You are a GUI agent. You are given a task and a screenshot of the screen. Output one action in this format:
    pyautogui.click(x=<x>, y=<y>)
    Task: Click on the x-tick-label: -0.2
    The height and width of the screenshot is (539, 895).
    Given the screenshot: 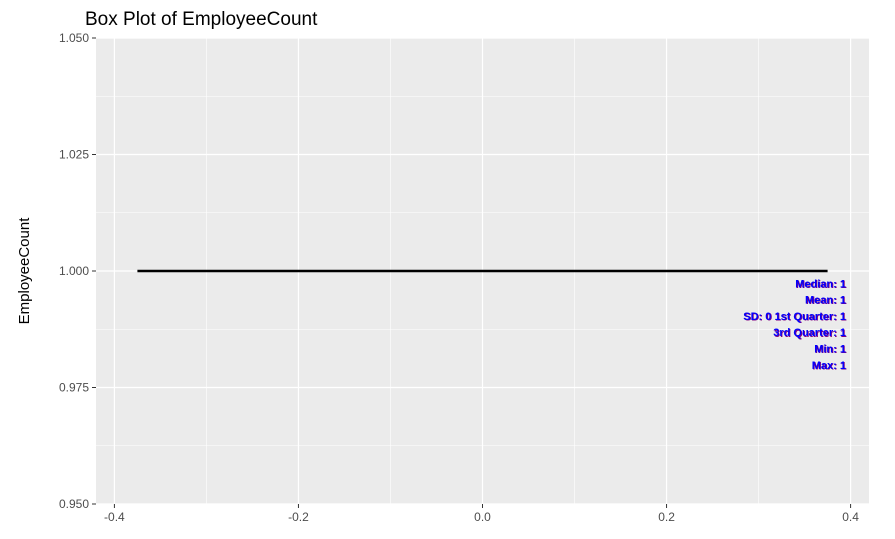 What is the action you would take?
    pyautogui.click(x=298, y=517)
    